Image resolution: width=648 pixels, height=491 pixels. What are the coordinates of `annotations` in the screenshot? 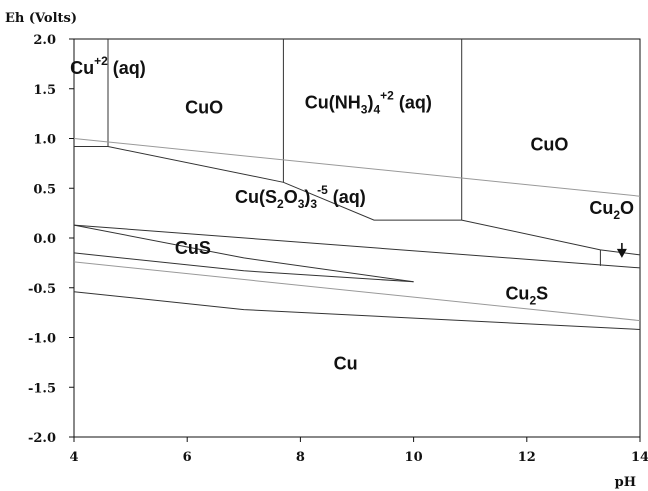 It's located at (621, 250).